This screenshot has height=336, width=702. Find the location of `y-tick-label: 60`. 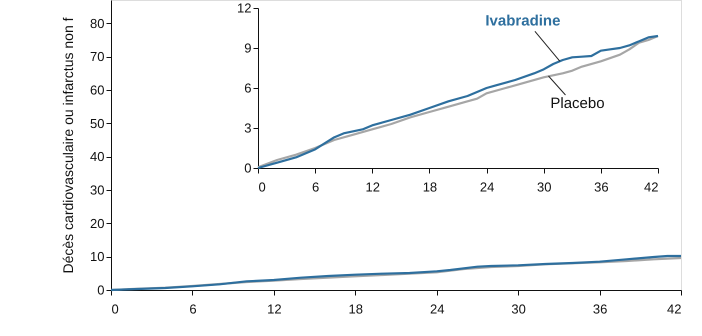

y-tick-label: 60 is located at coordinates (97, 90).